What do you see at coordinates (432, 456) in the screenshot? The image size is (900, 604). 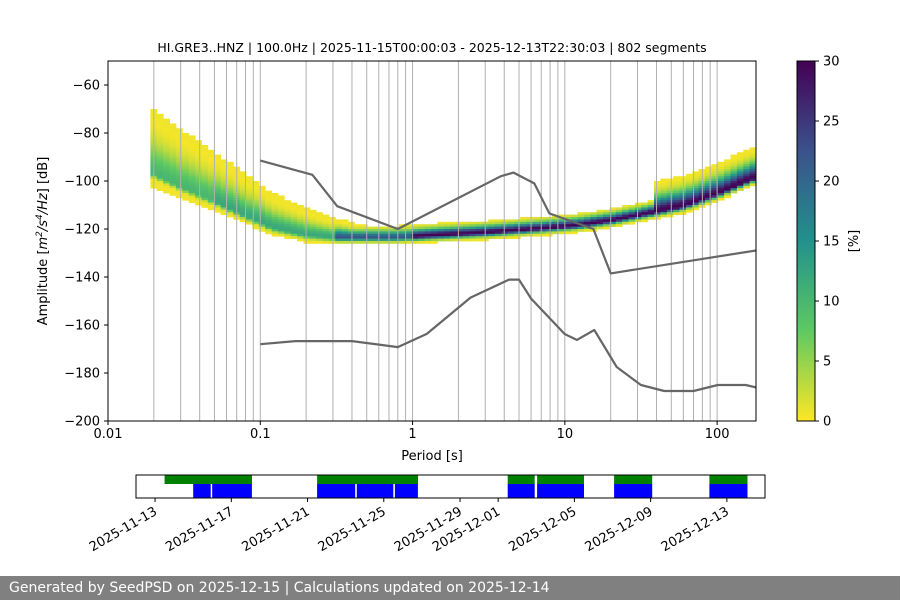 I see `x-axis-label: Period [s]` at bounding box center [432, 456].